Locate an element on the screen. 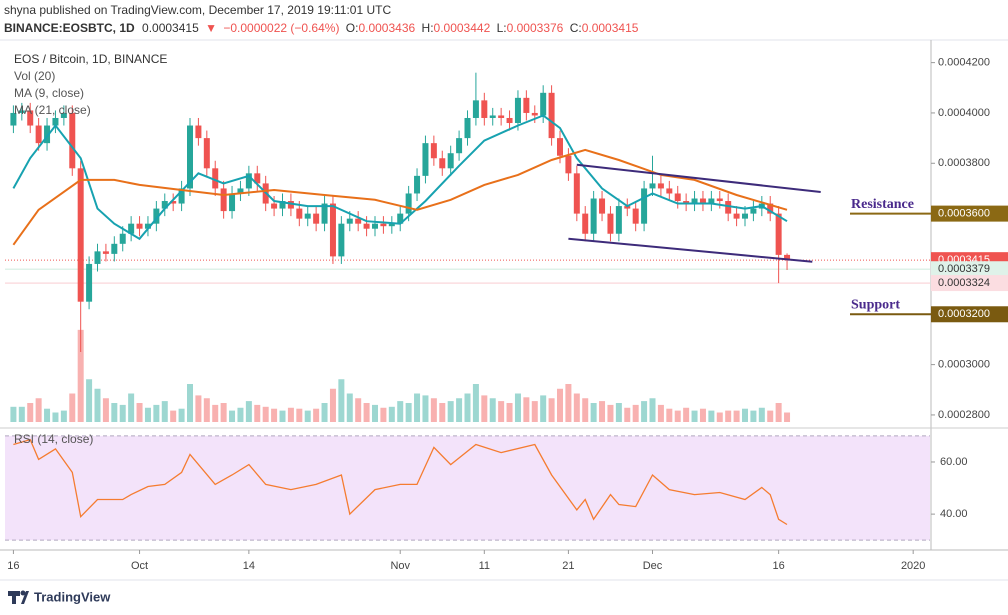 This screenshot has width=1008, height=615. x-tick-label: Oct is located at coordinates (139, 566).